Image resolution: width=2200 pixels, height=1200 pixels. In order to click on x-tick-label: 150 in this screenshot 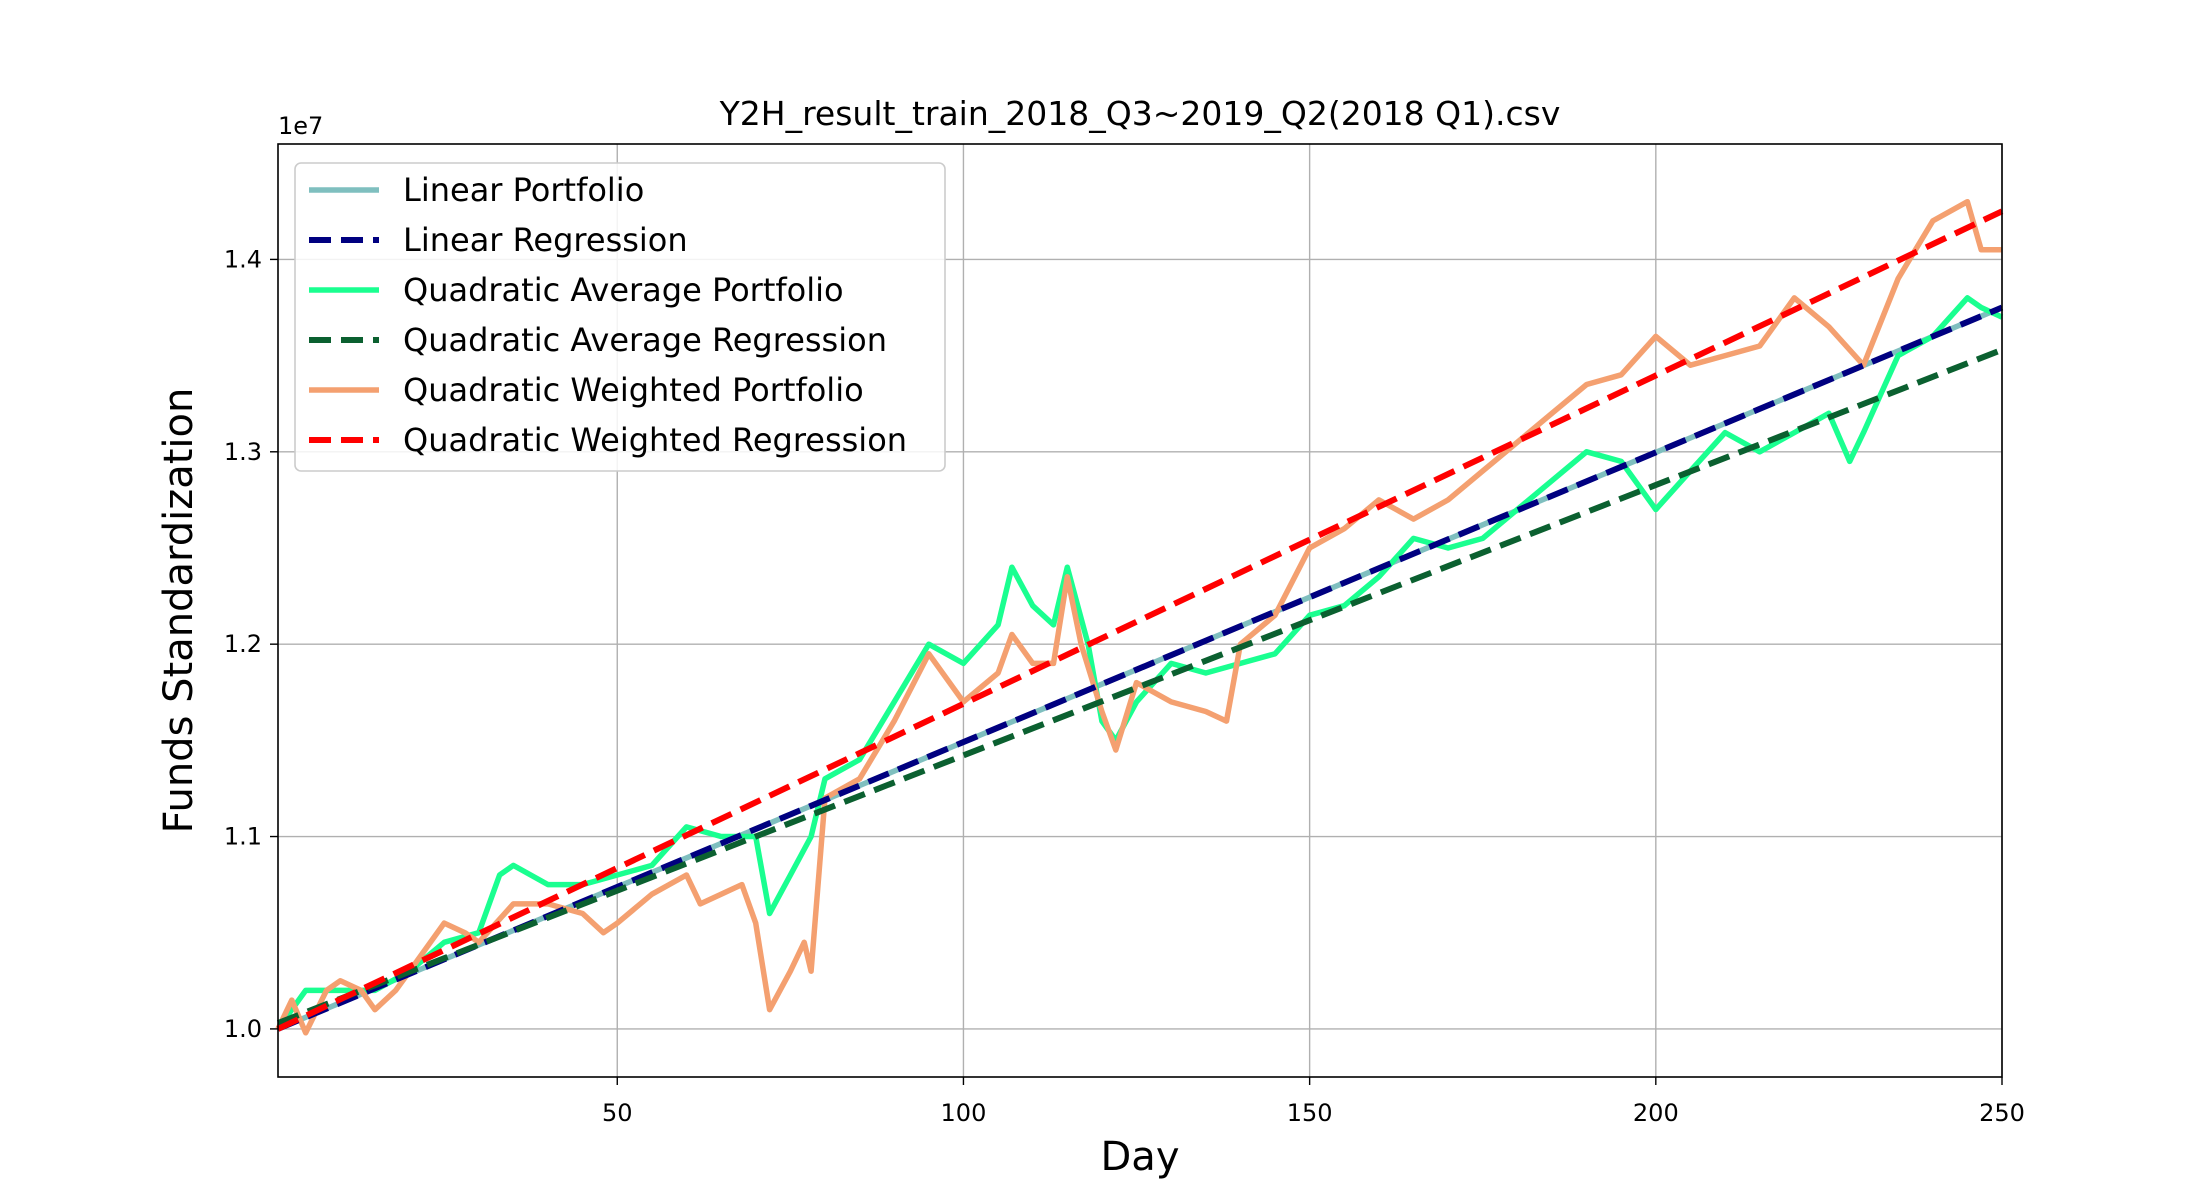, I will do `click(1310, 1113)`.